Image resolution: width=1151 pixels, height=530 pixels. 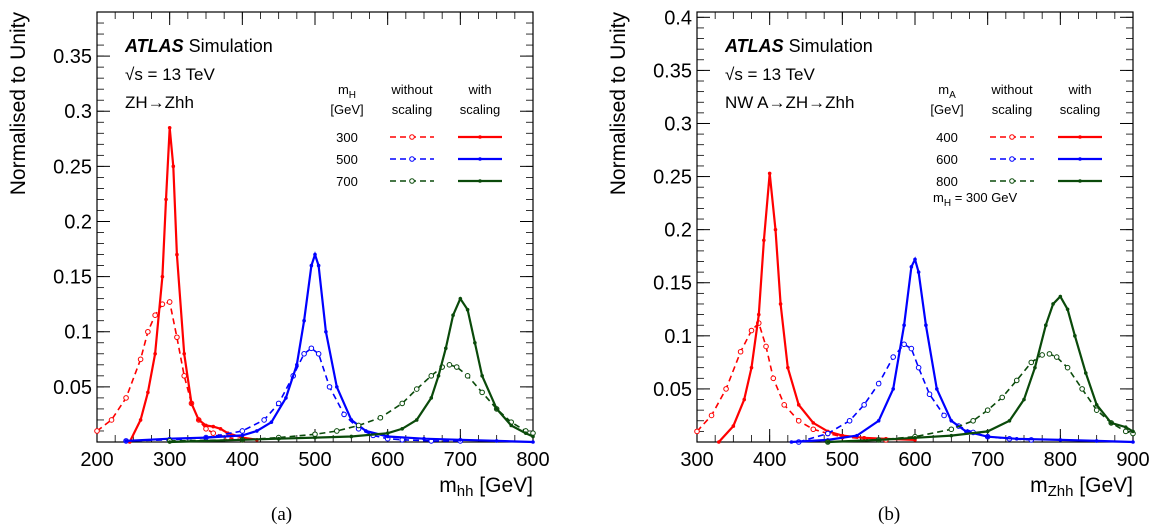 What do you see at coordinates (789, 102) in the screenshot?
I see `process-label: NW A→ZH→Zhh` at bounding box center [789, 102].